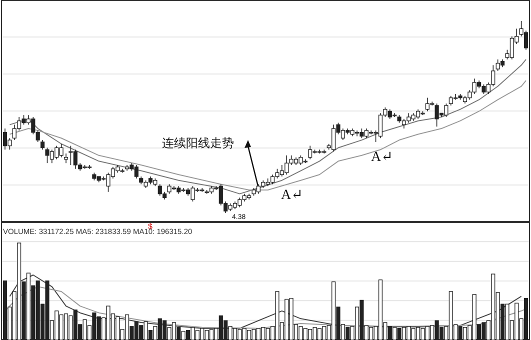 The image size is (531, 340). Describe the element at coordinates (198, 143) in the screenshot. I see `annotation: 连续阳线走势` at that location.